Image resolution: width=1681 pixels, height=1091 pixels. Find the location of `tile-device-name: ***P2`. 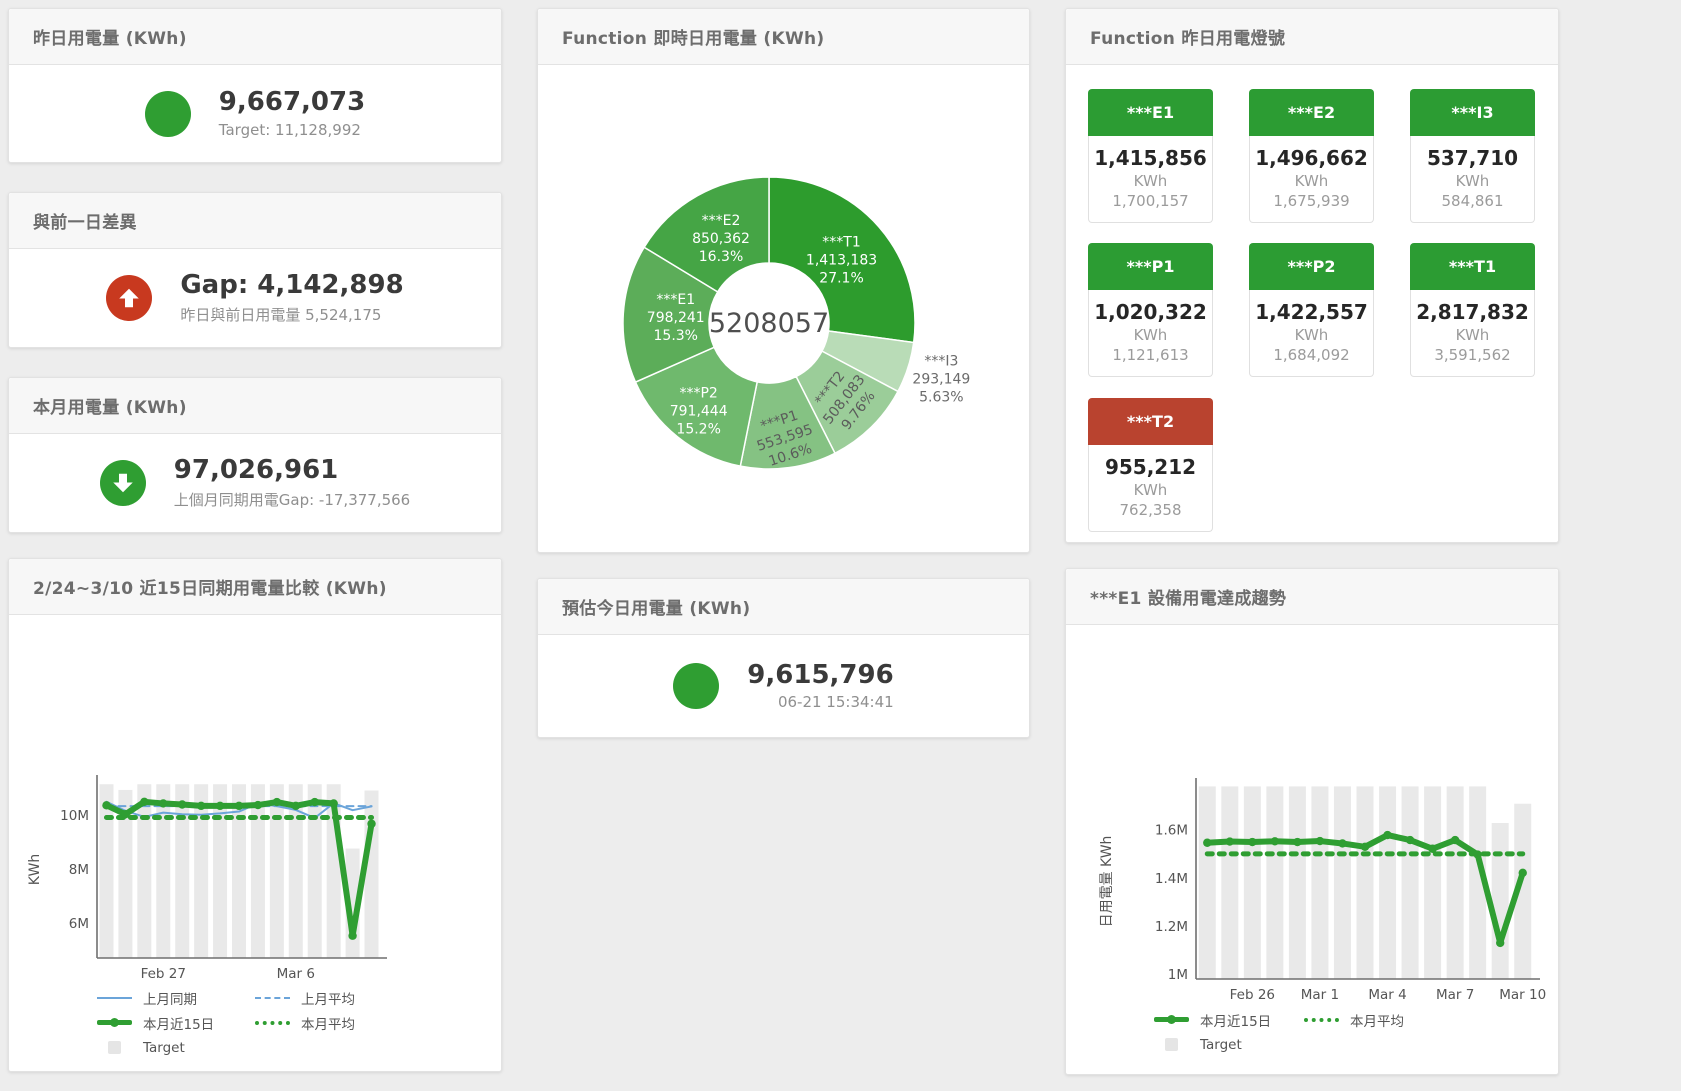

tile-device-name: ***P2 is located at coordinates (1311, 267).